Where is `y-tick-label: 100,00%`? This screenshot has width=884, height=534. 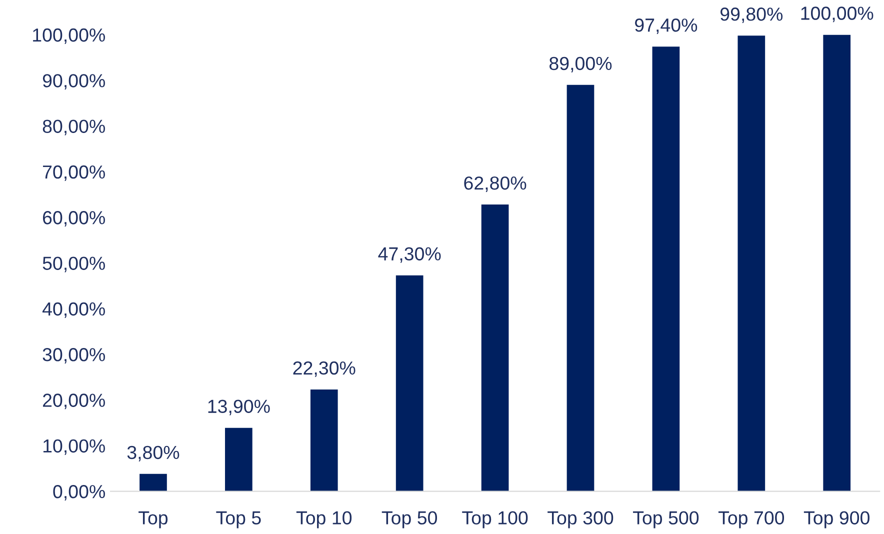 y-tick-label: 100,00% is located at coordinates (69, 36).